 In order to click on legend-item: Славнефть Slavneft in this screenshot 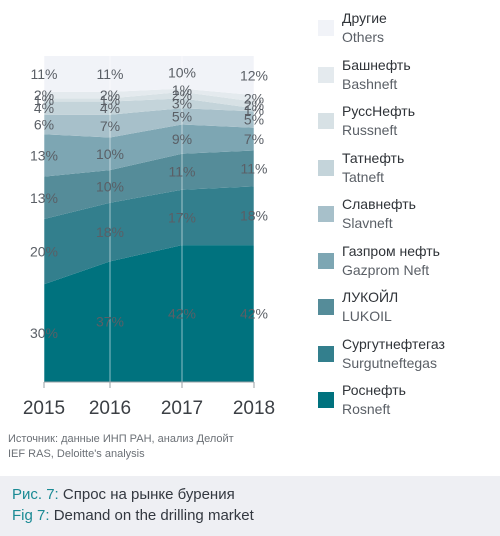, I will do `click(408, 217)`.